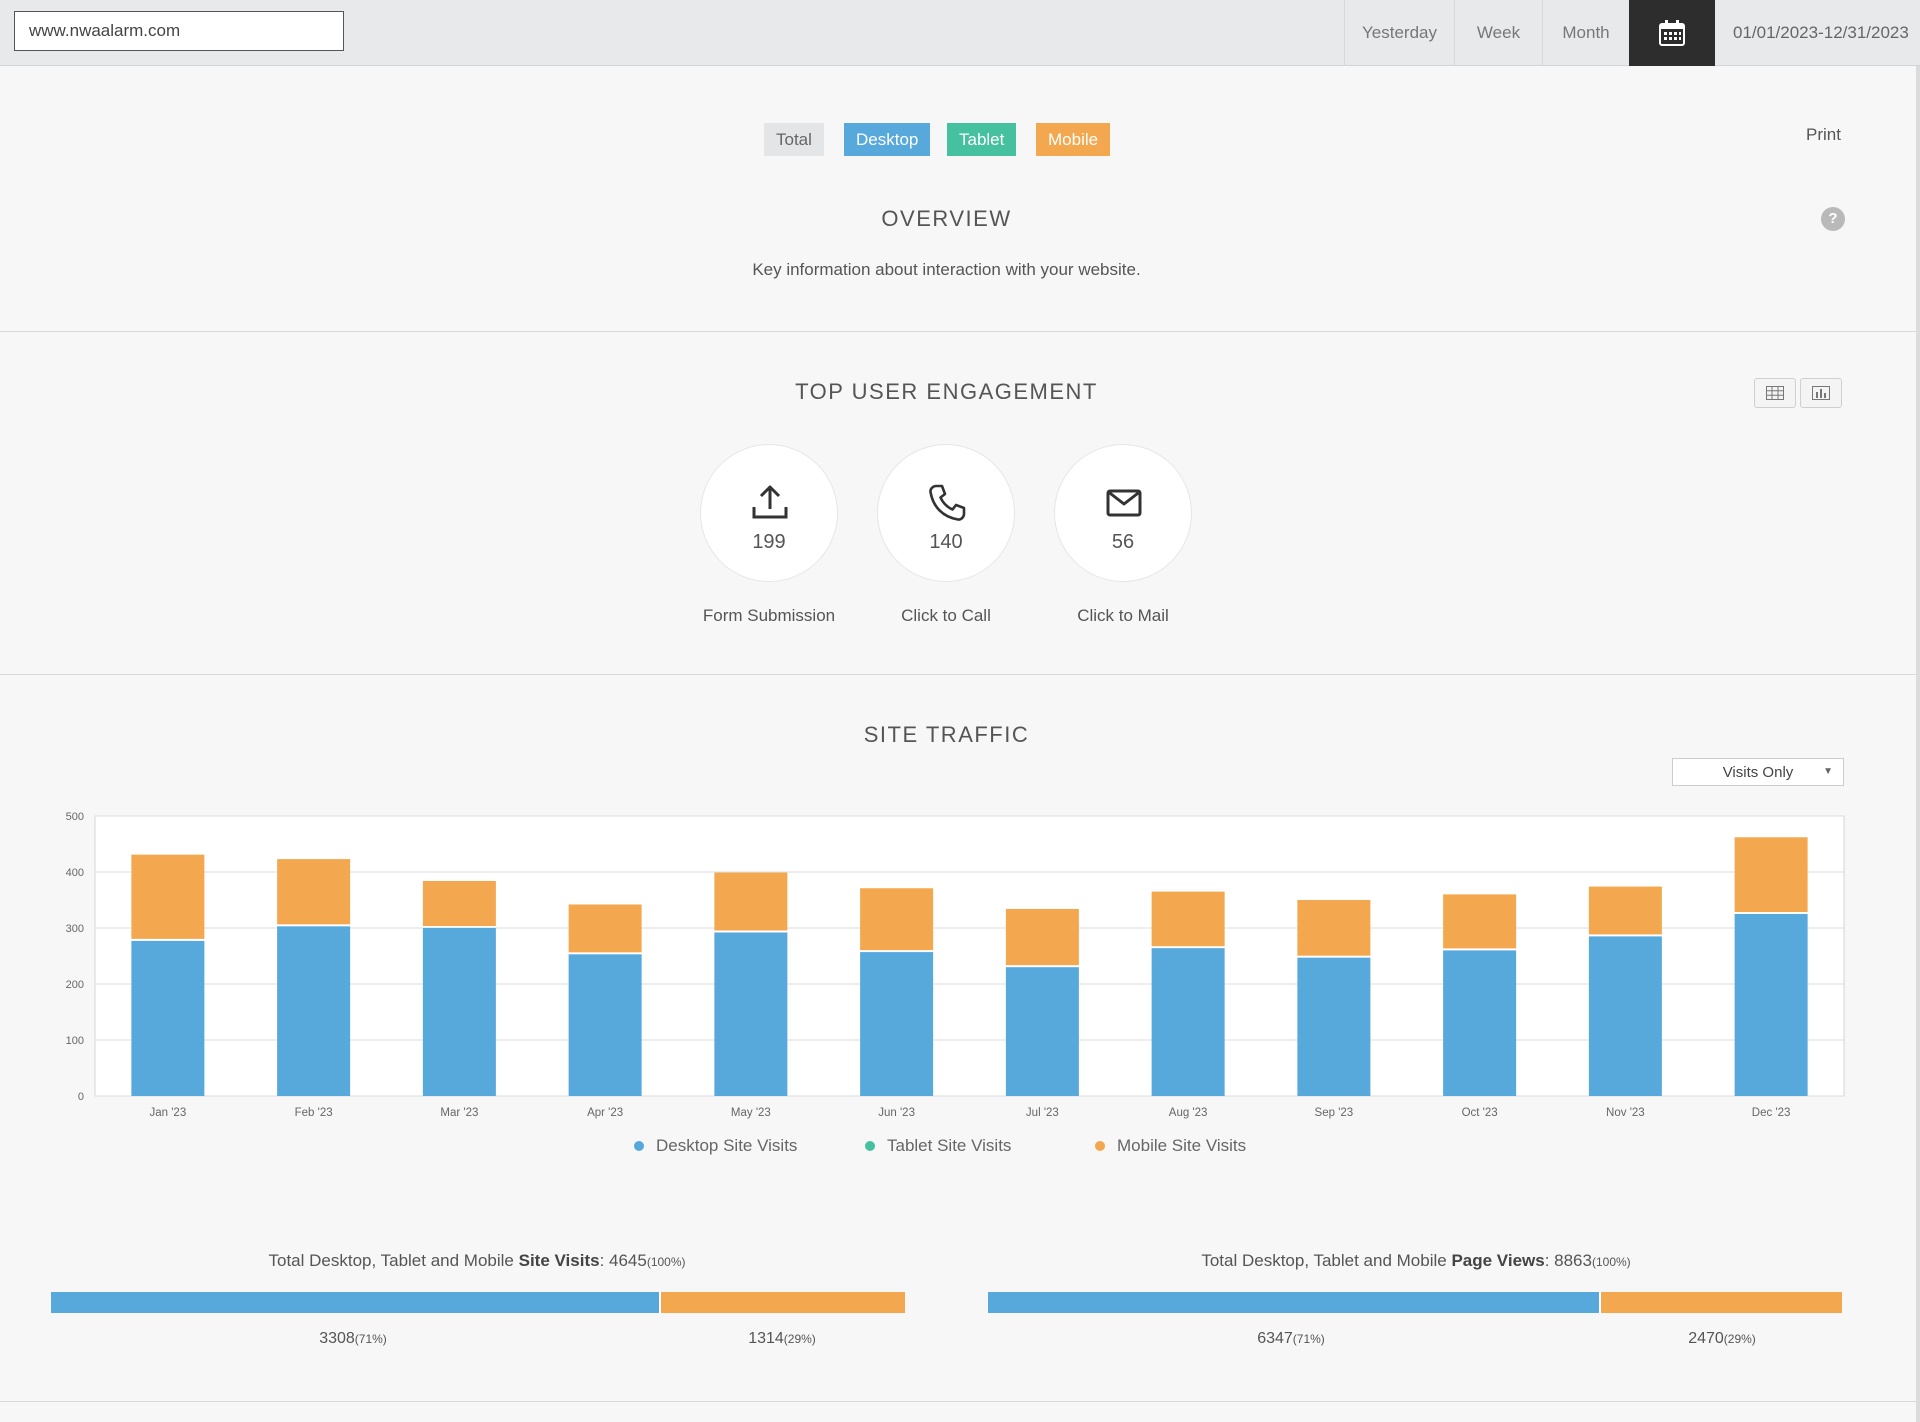  Describe the element at coordinates (794, 139) in the screenshot. I see `segment-total-button: Total` at that location.